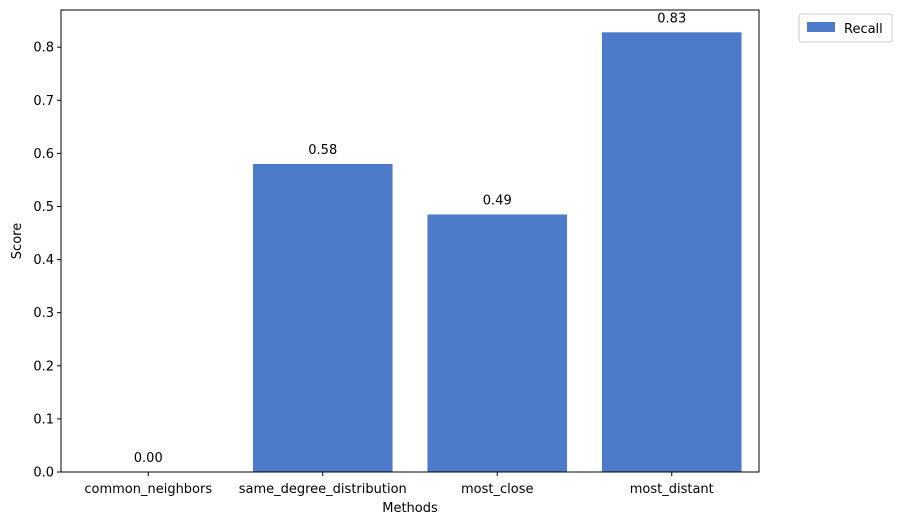 Image resolution: width=902 pixels, height=525 pixels. What do you see at coordinates (17, 241) in the screenshot?
I see `y-axis-label: Score` at bounding box center [17, 241].